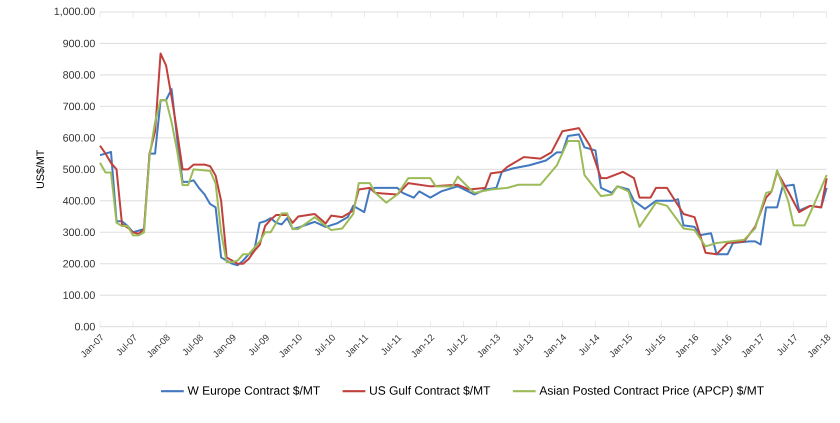  I want to click on y-tick-label: 500.00, so click(79, 170).